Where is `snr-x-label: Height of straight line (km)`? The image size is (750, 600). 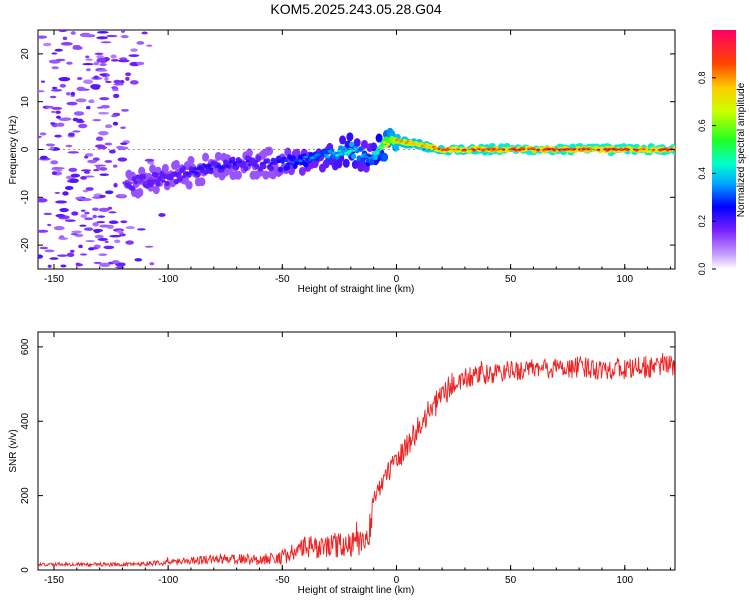 snr-x-label: Height of straight line (km) is located at coordinates (356, 590).